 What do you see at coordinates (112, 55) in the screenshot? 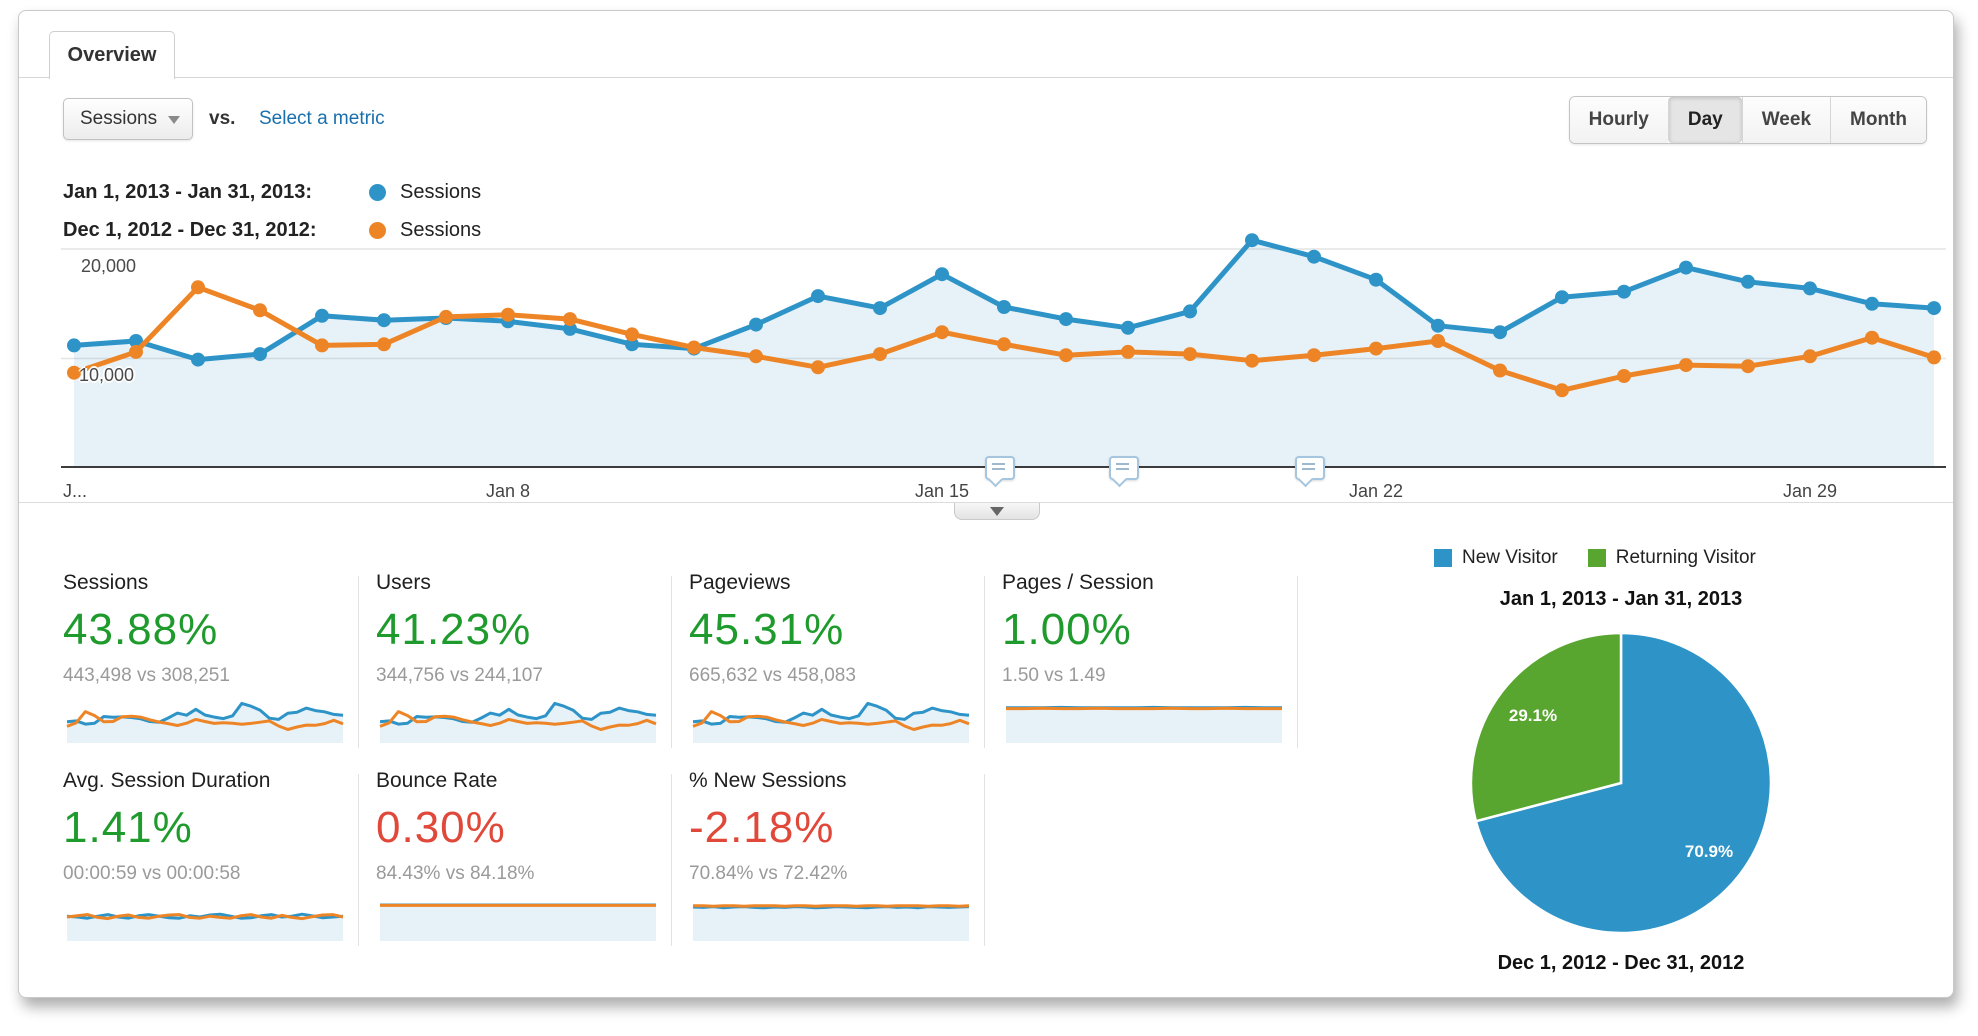
I see `tab-overview: Overview` at bounding box center [112, 55].